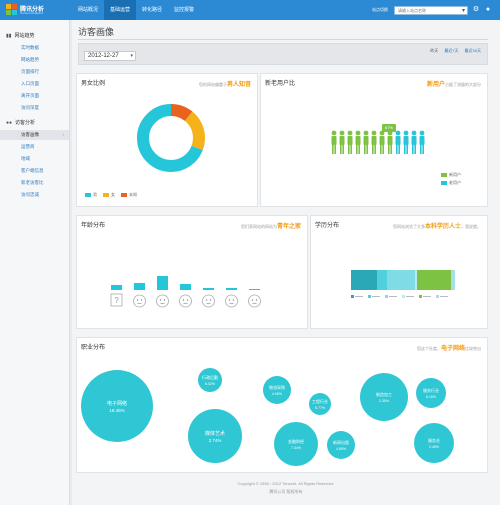 Image resolution: width=500 pixels, height=505 pixels. What do you see at coordinates (116, 410) in the screenshot?
I see `occupation-bubble-percent: 18.45%` at bounding box center [116, 410].